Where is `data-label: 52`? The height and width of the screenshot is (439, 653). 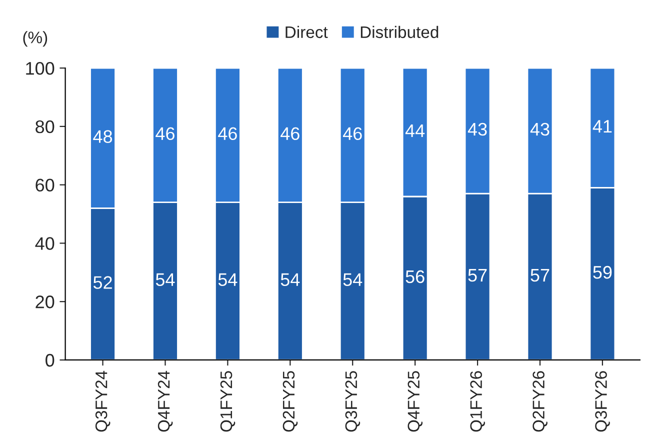 data-label: 52 is located at coordinates (102, 282).